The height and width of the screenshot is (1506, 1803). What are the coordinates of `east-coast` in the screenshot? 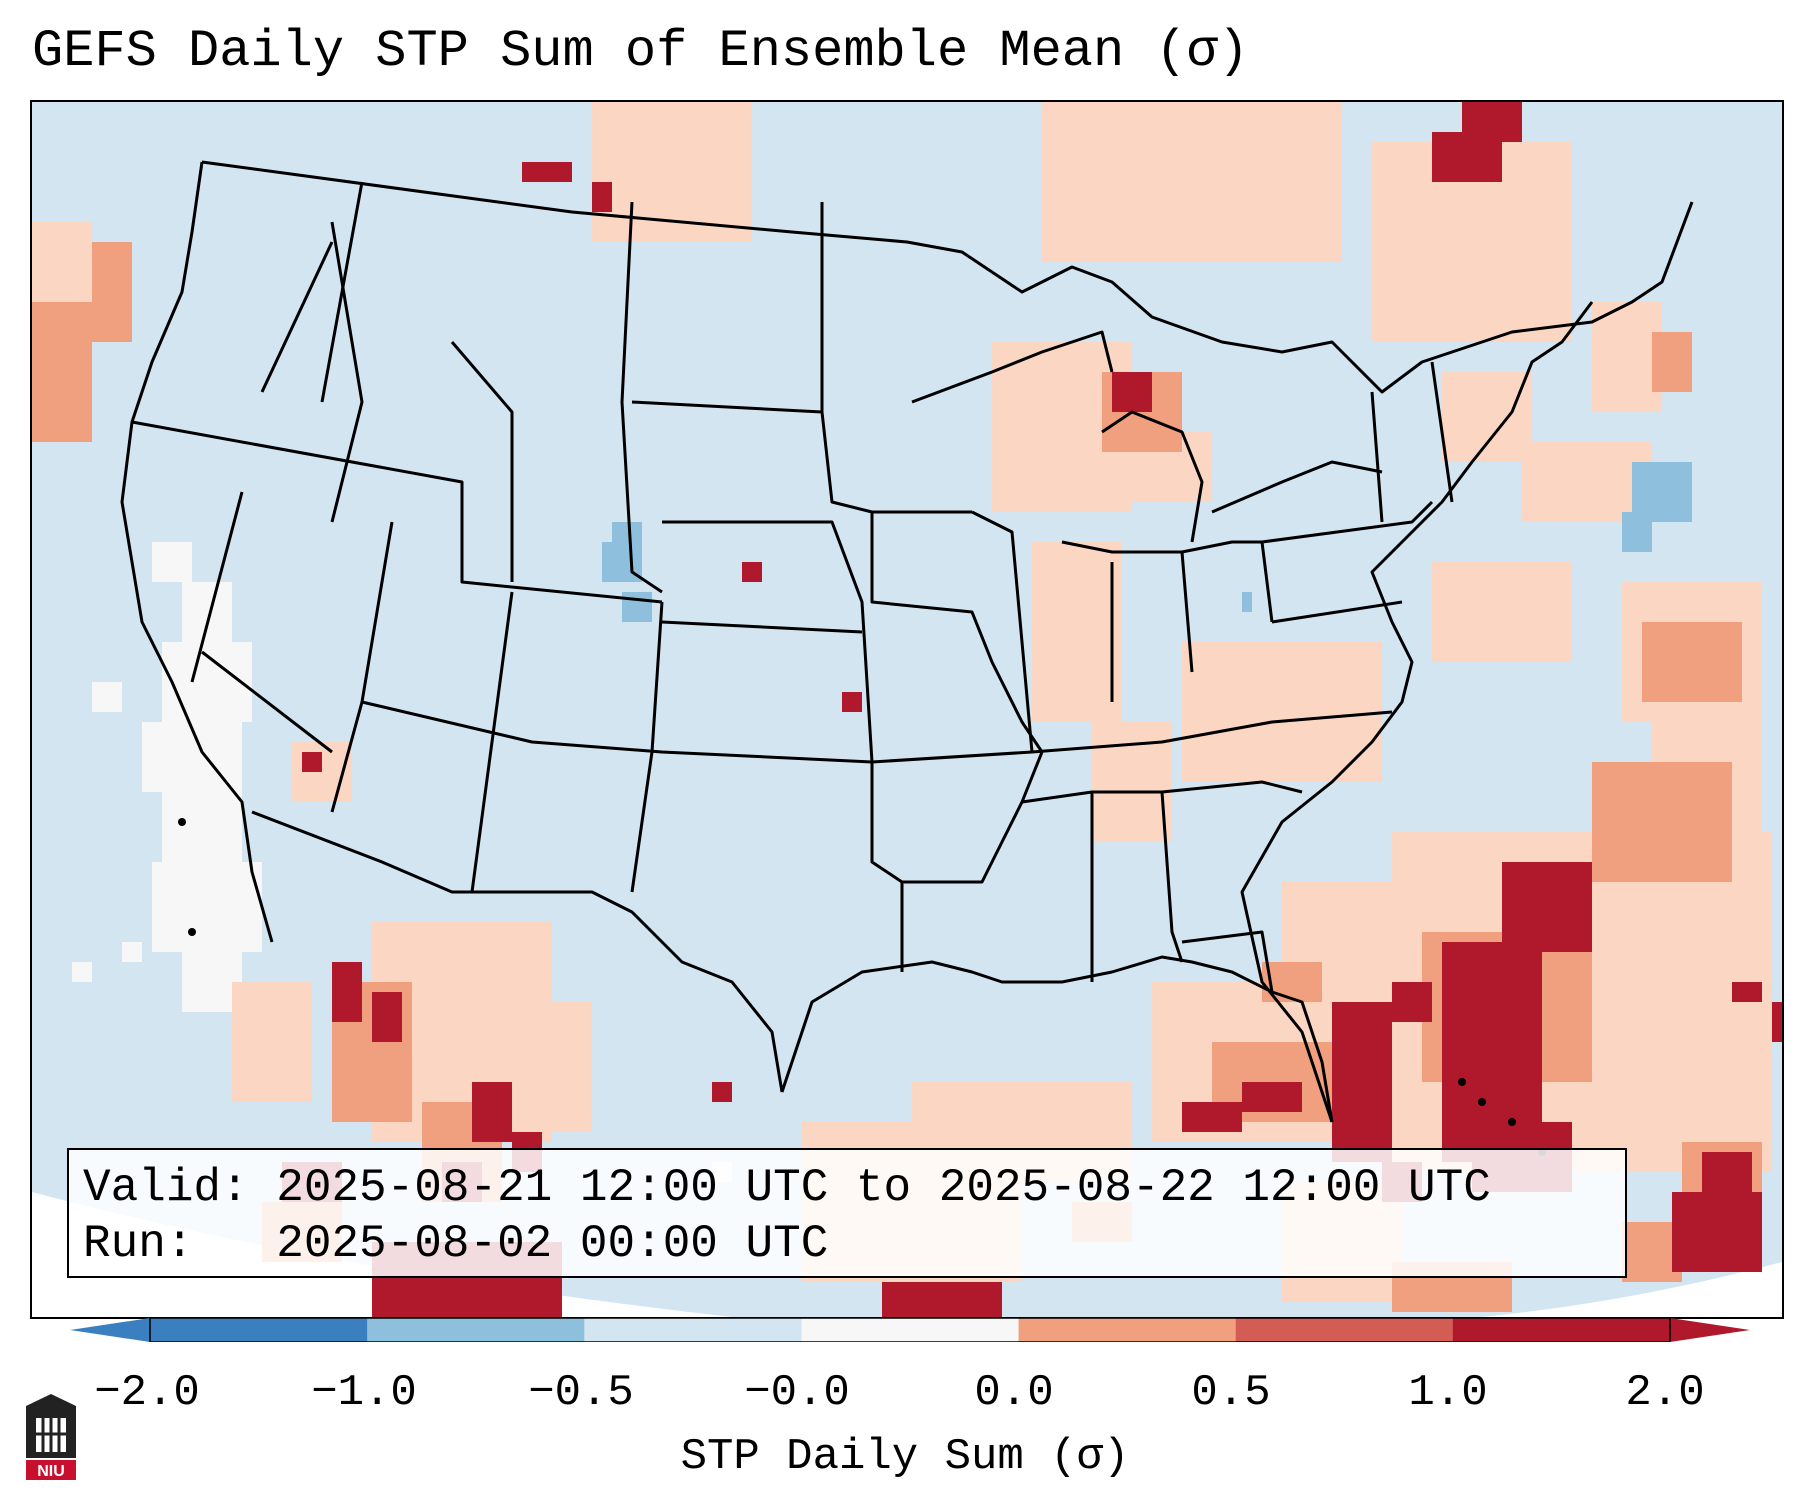 It's located at (1417, 712).